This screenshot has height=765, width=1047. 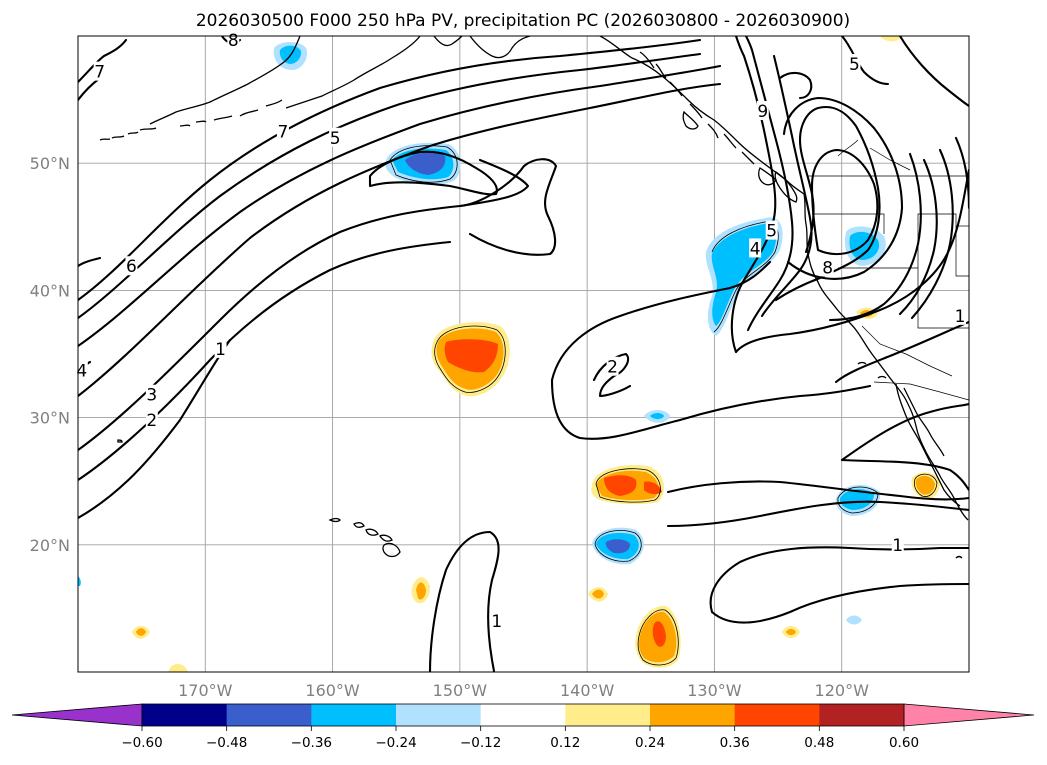 What do you see at coordinates (565, 743) in the screenshot?
I see `colorbar-tick-label: 0.12` at bounding box center [565, 743].